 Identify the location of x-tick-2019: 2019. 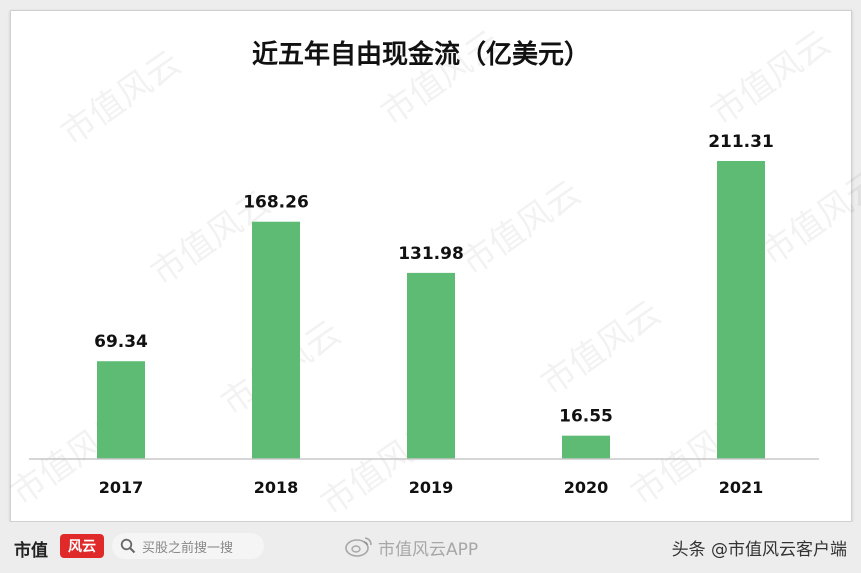
(431, 487).